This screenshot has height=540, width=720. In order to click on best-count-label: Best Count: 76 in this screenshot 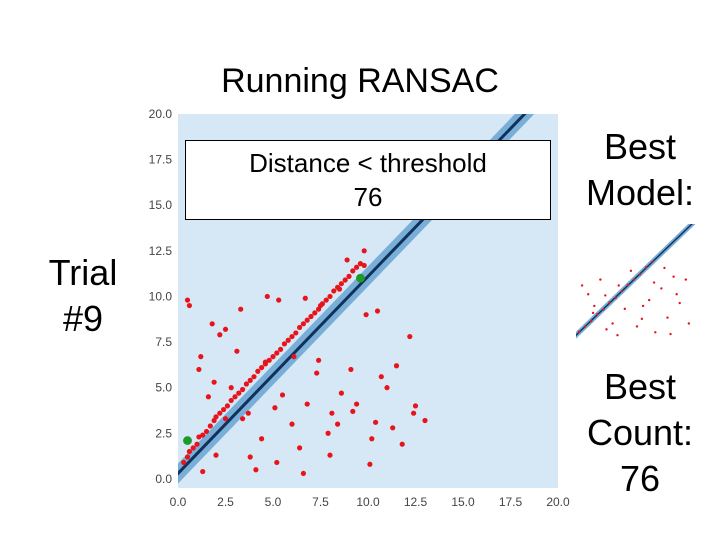, I will do `click(640, 433)`.